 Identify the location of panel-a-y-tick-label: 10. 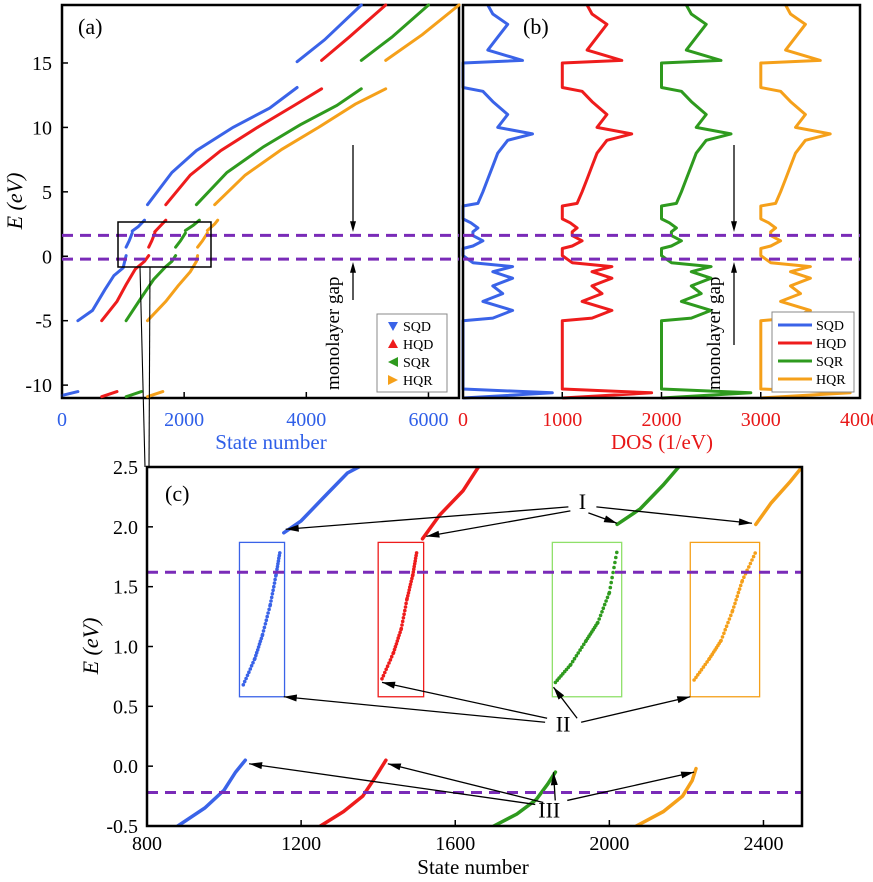
(42, 128).